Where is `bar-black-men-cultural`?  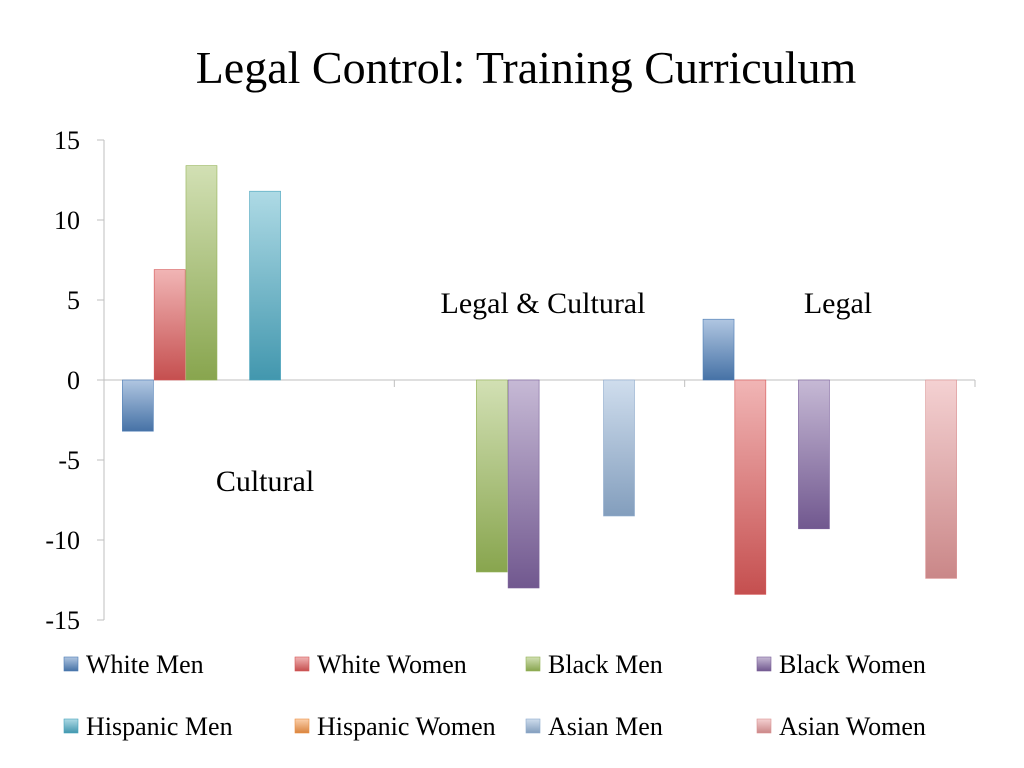 bar-black-men-cultural is located at coordinates (201, 273).